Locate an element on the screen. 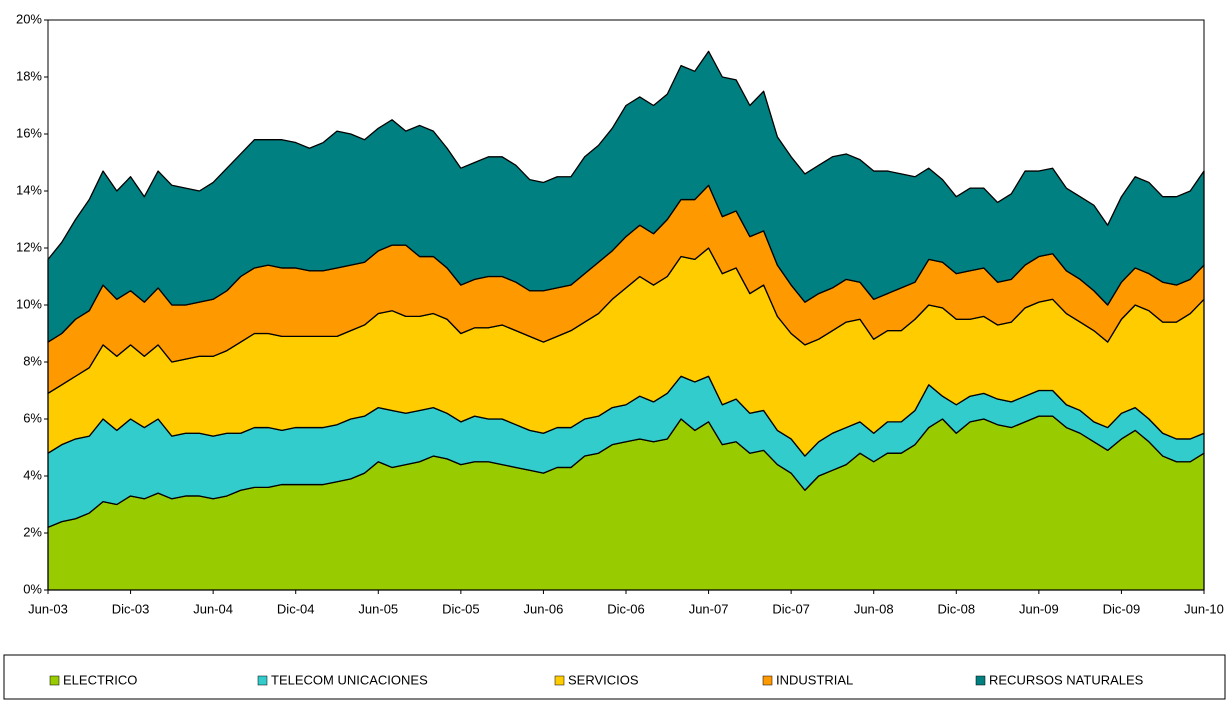  y-tick-label: 18% is located at coordinates (29, 75).